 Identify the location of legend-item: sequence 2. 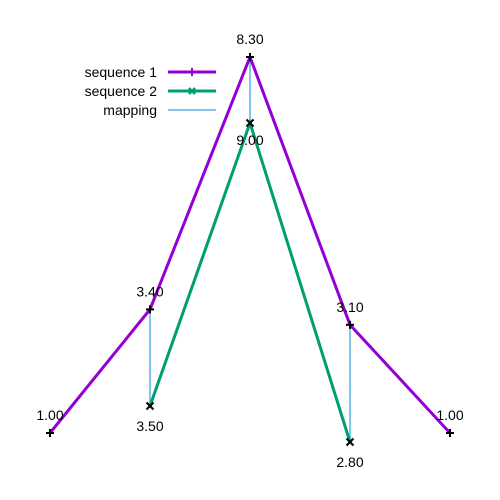
(150, 91).